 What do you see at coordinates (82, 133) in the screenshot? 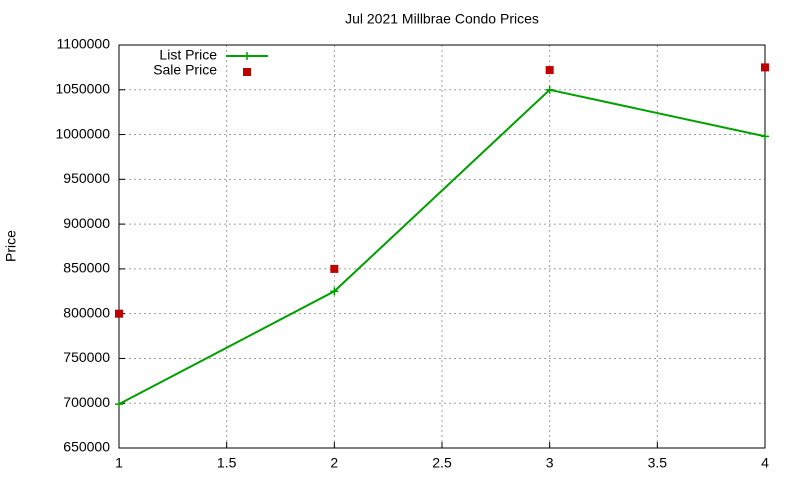
I see `y-tick-label: 1000000` at bounding box center [82, 133].